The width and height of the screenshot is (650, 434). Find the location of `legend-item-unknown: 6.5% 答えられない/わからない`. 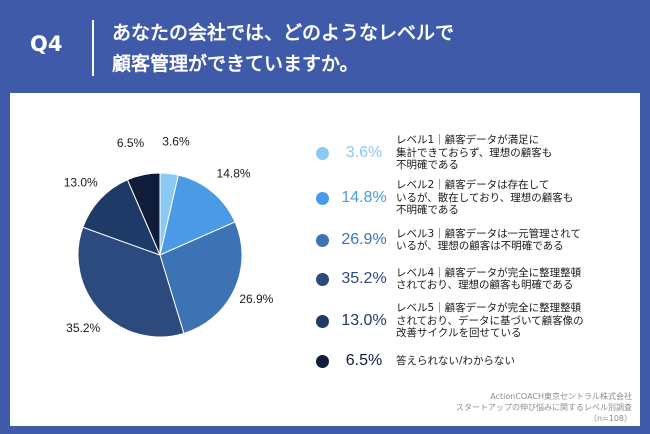

legend-item-unknown: 6.5% 答えられない/わからない is located at coordinates (476, 361).